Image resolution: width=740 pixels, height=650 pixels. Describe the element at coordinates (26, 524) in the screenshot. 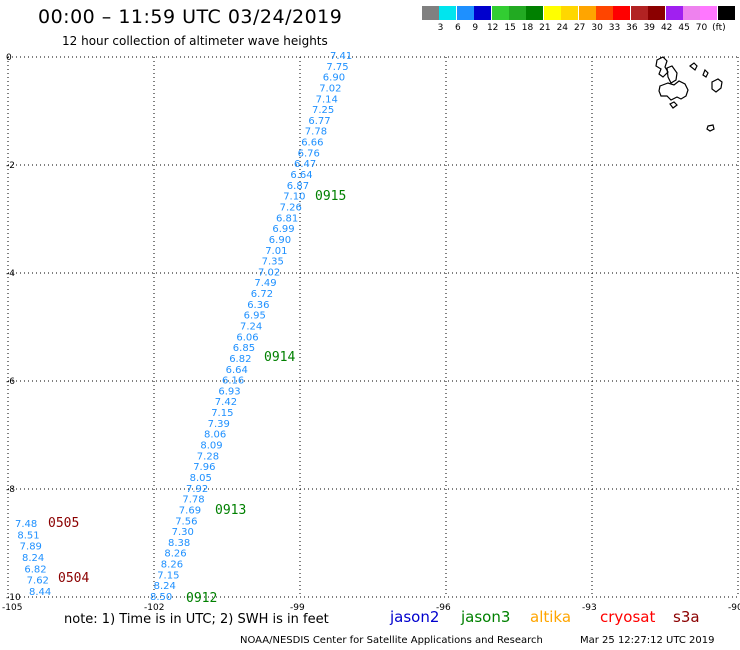

I see `swh-value: 7.48` at that location.